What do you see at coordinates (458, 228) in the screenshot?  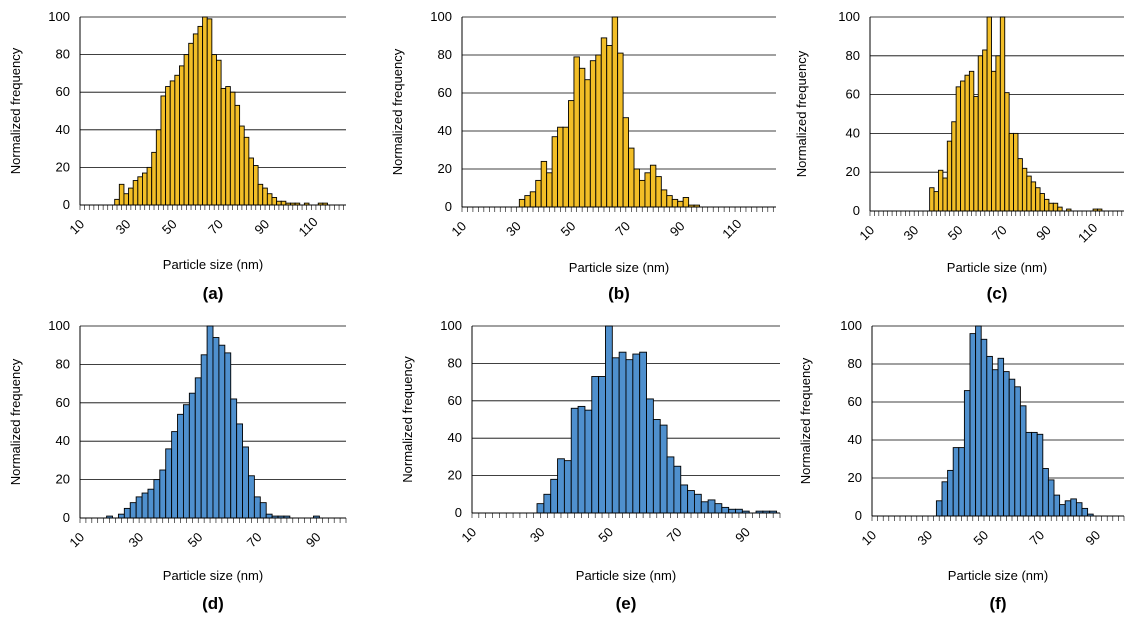 I see `x-tick-label-b-10: 10` at bounding box center [458, 228].